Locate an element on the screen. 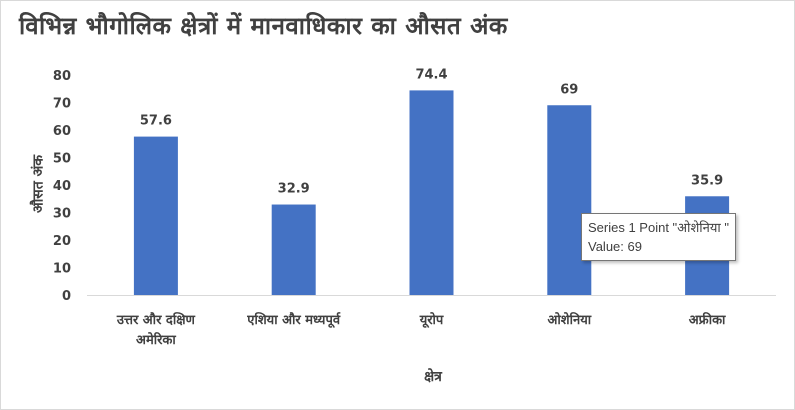 The height and width of the screenshot is (410, 795). data-label: 69 is located at coordinates (569, 89).